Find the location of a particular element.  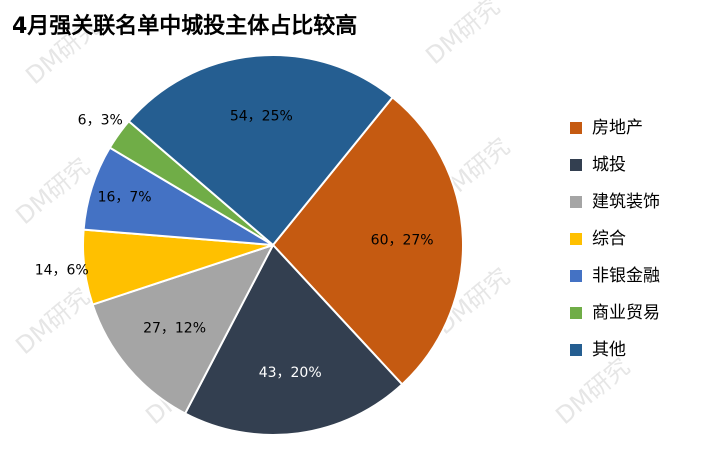

legend-label: 城投 is located at coordinates (609, 165).